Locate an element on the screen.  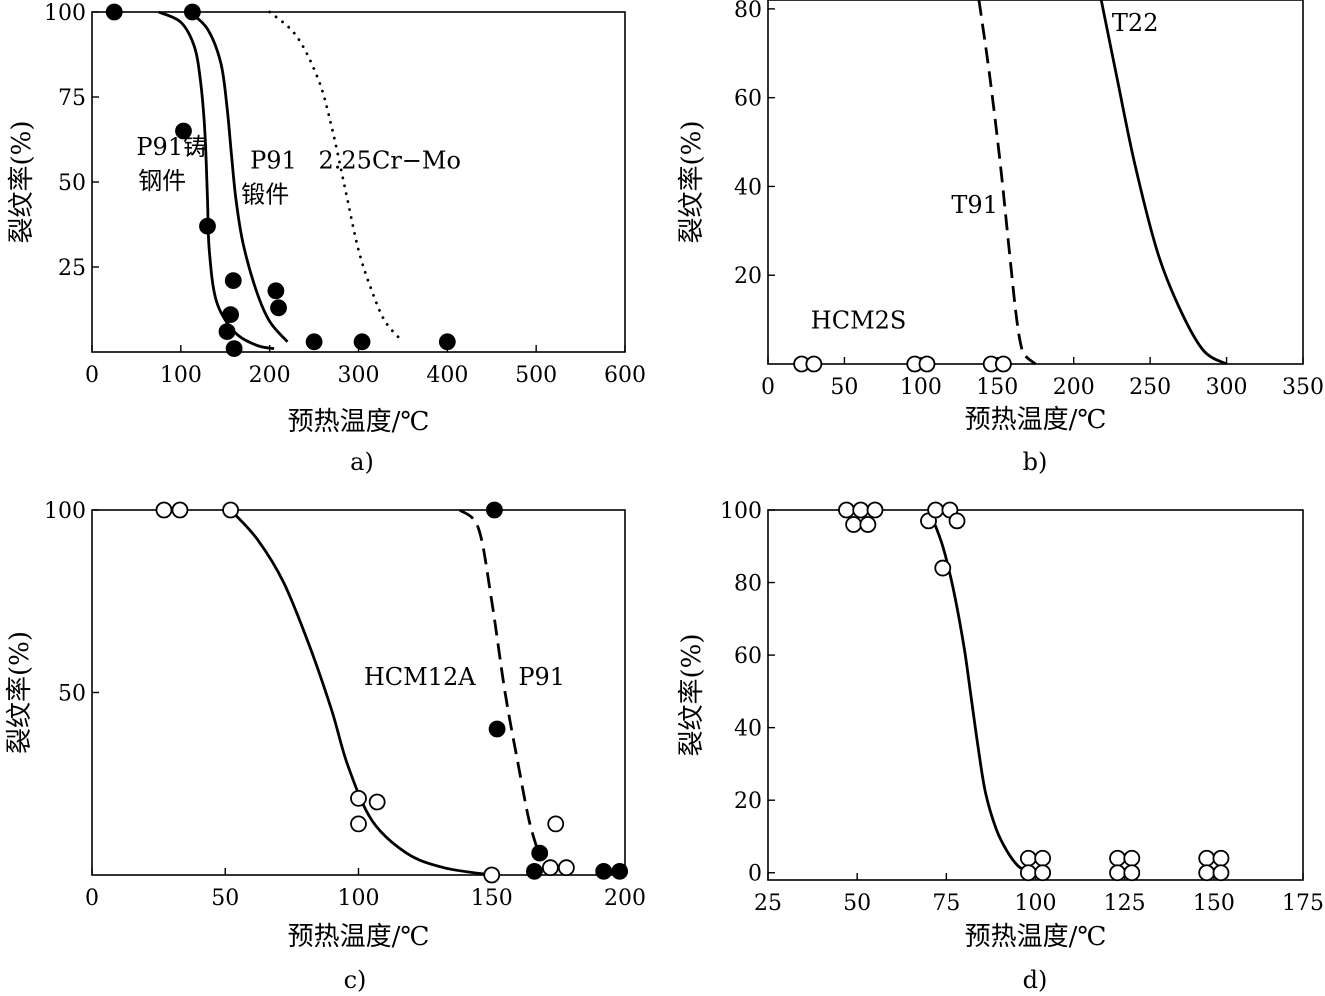
curve-t91 is located at coordinates (1007, 183).